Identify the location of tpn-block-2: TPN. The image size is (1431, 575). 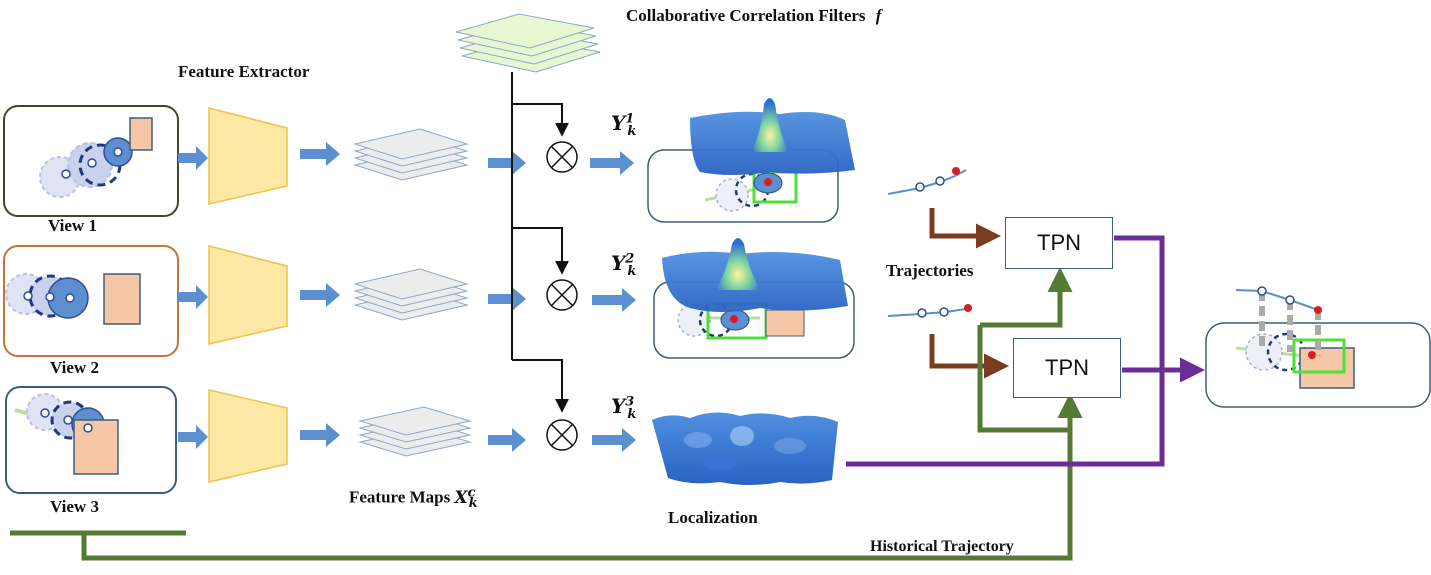
(1067, 368).